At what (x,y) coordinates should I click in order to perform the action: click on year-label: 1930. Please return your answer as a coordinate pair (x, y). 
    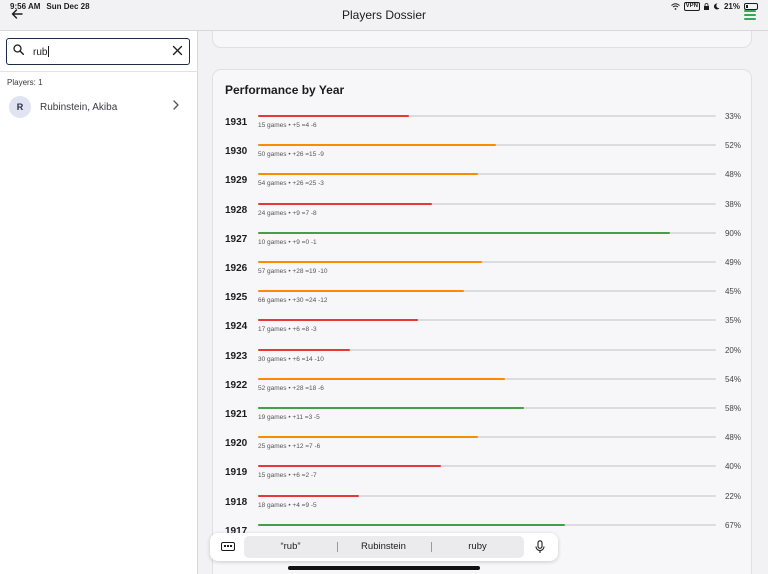
    Looking at the image, I should click on (236, 152).